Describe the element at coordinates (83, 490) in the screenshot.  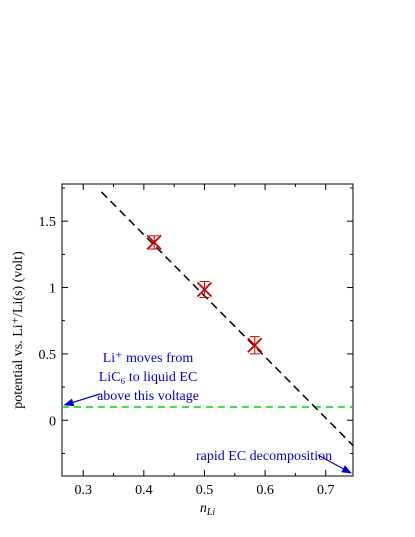
I see `x-tick-label: 0.3` at that location.